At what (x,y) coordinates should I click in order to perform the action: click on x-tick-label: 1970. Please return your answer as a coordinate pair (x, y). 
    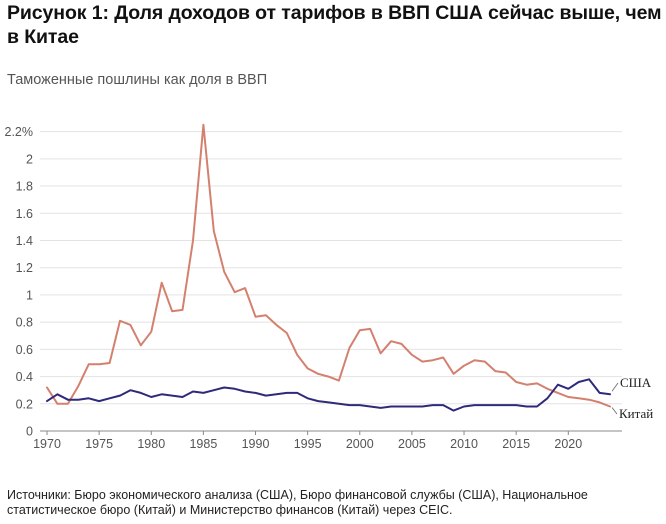
    Looking at the image, I should click on (47, 443).